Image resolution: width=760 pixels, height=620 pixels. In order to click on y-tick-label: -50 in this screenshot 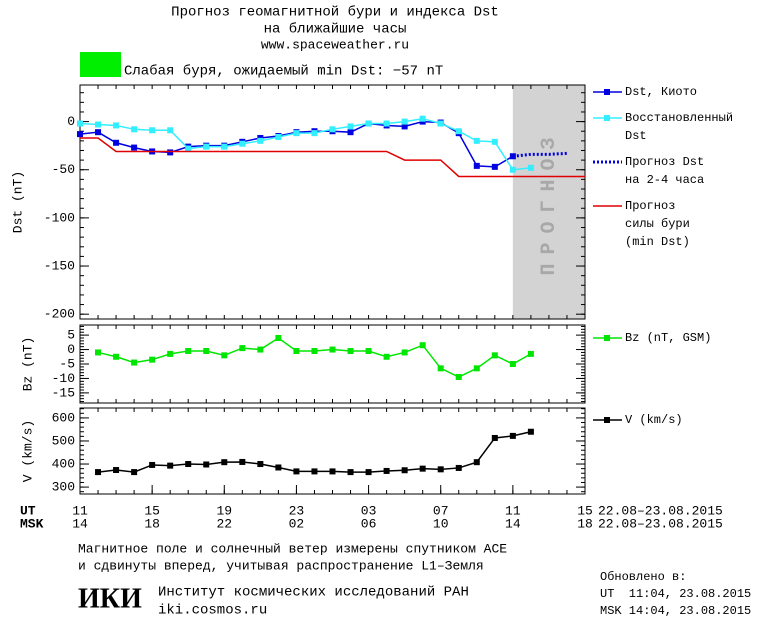, I will do `click(63, 169)`.